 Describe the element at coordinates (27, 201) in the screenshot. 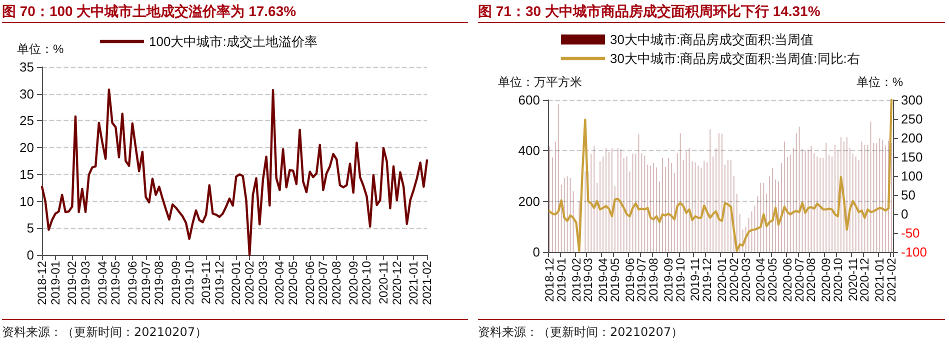

I see `y-tick-label: 10` at that location.